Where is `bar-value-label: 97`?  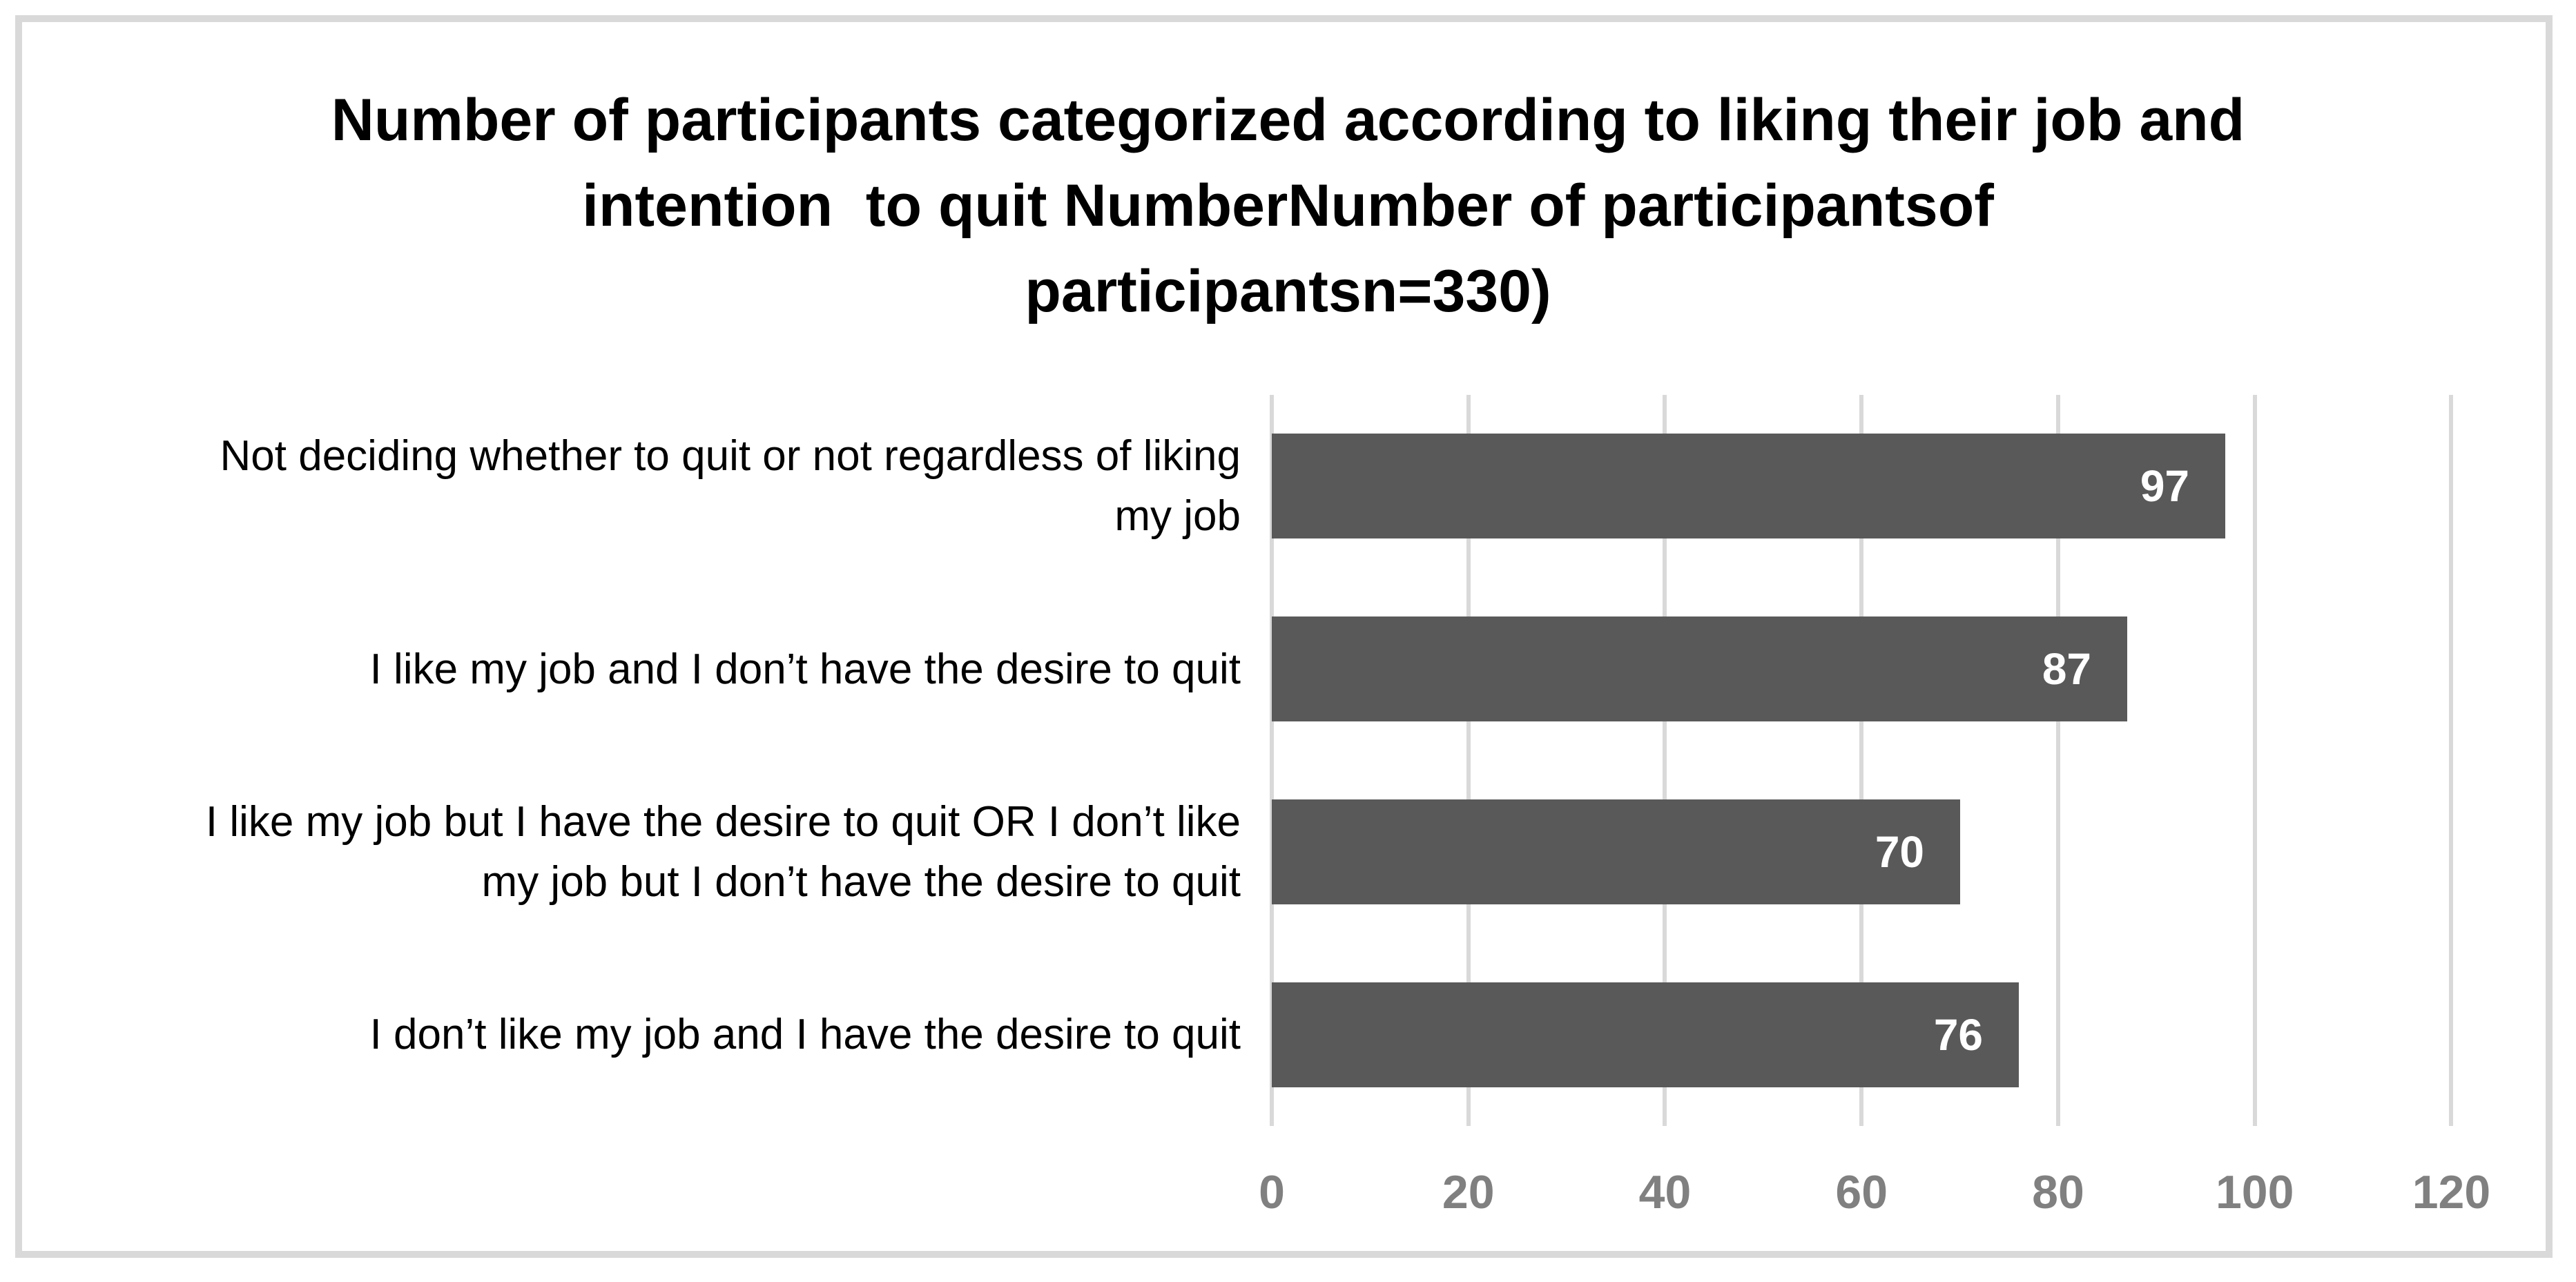 bar-value-label: 97 is located at coordinates (2164, 486).